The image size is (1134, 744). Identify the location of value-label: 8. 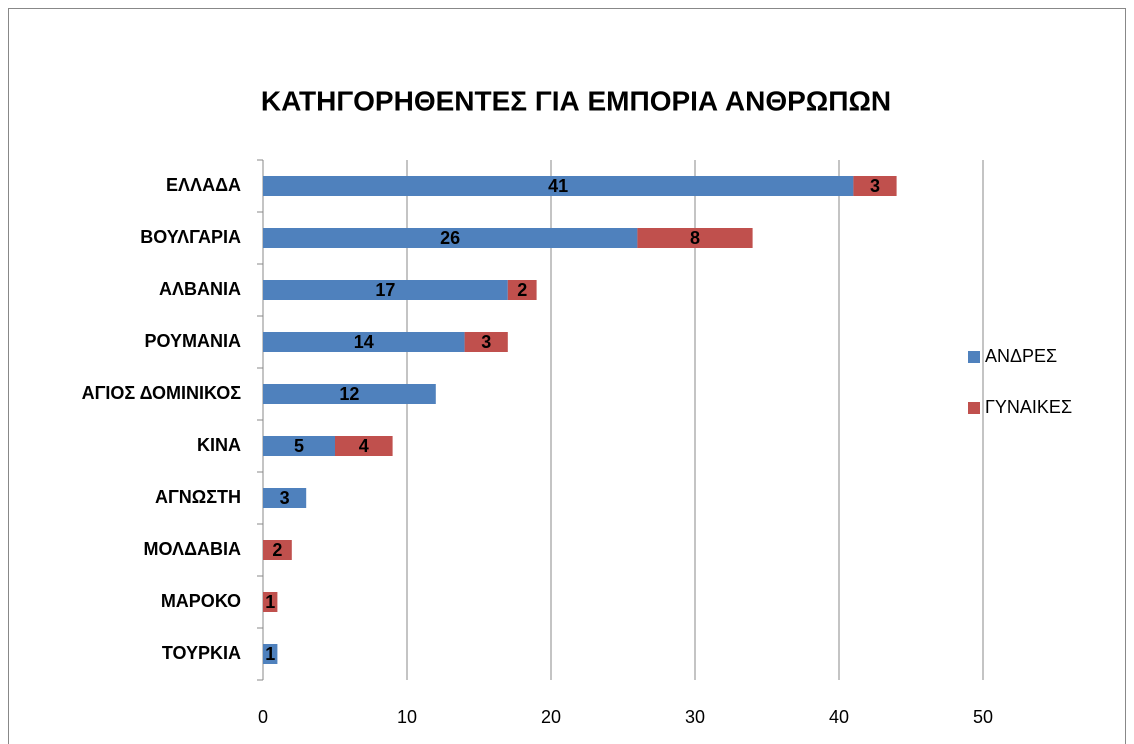
(695, 238).